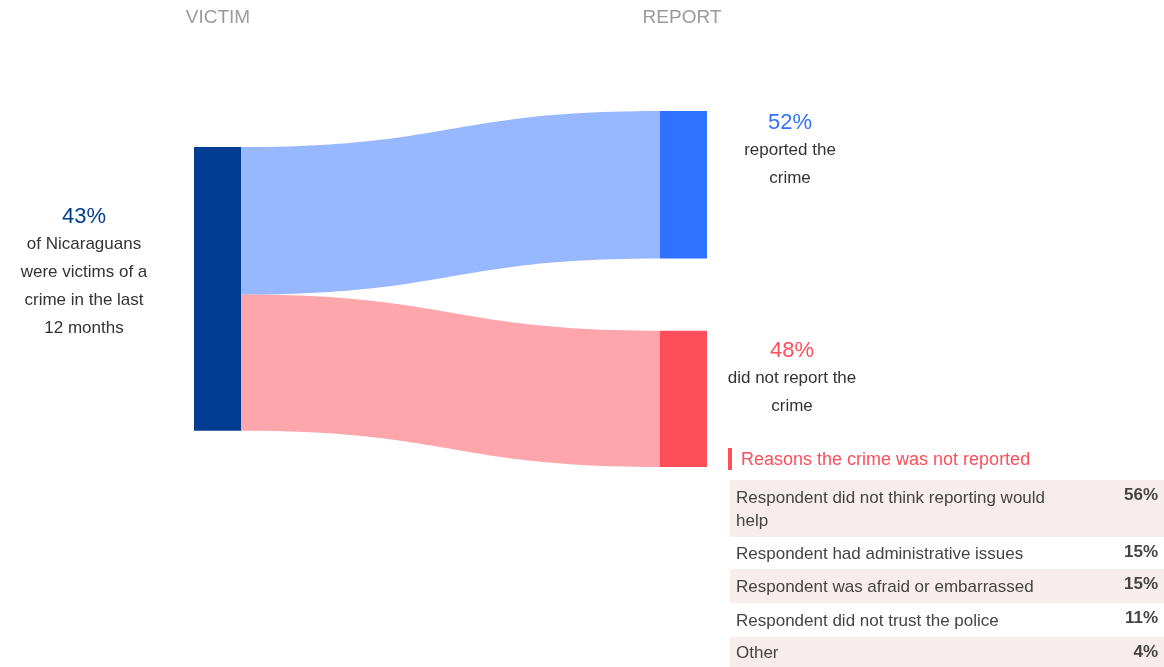 This screenshot has height=667, width=1164. What do you see at coordinates (218, 17) in the screenshot?
I see `text: VICTIM` at bounding box center [218, 17].